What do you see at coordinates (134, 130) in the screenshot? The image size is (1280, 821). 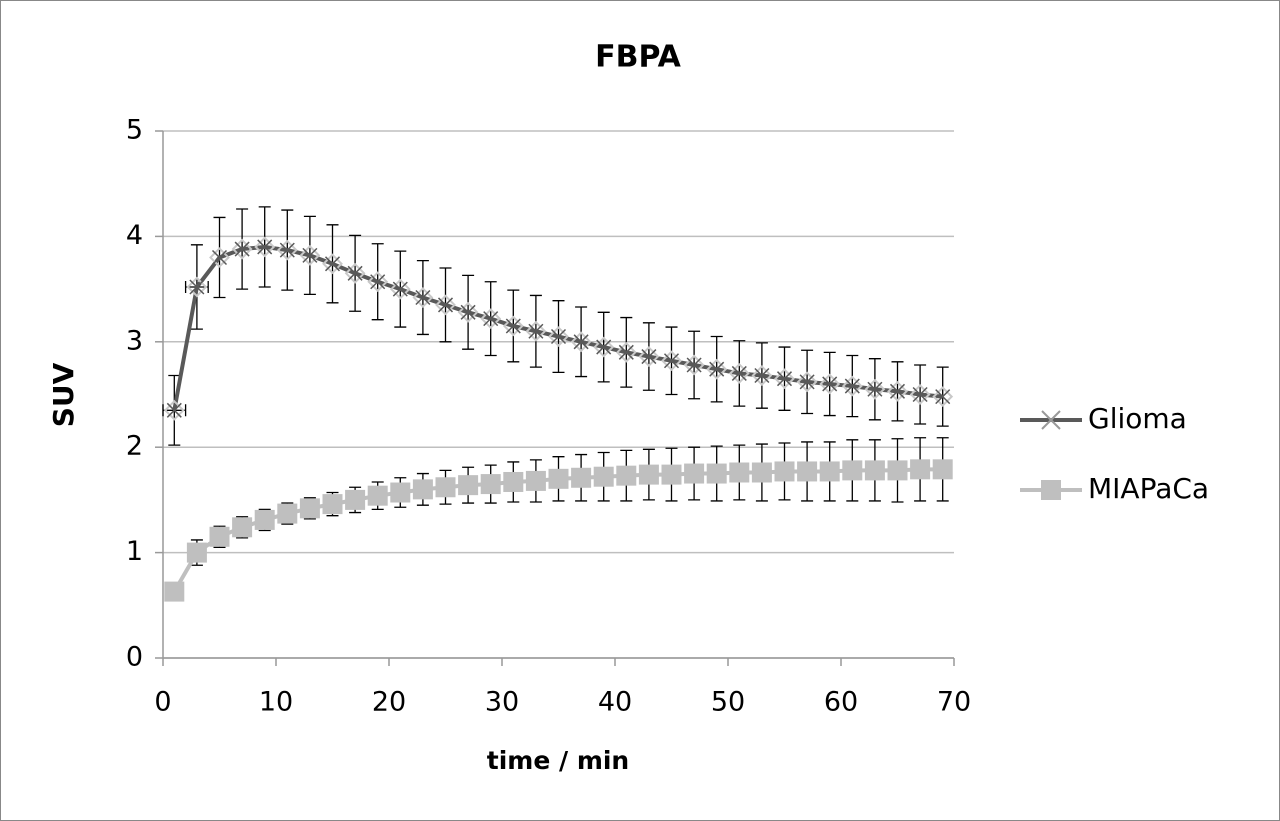 I see `y-tick-label: 5` at bounding box center [134, 130].